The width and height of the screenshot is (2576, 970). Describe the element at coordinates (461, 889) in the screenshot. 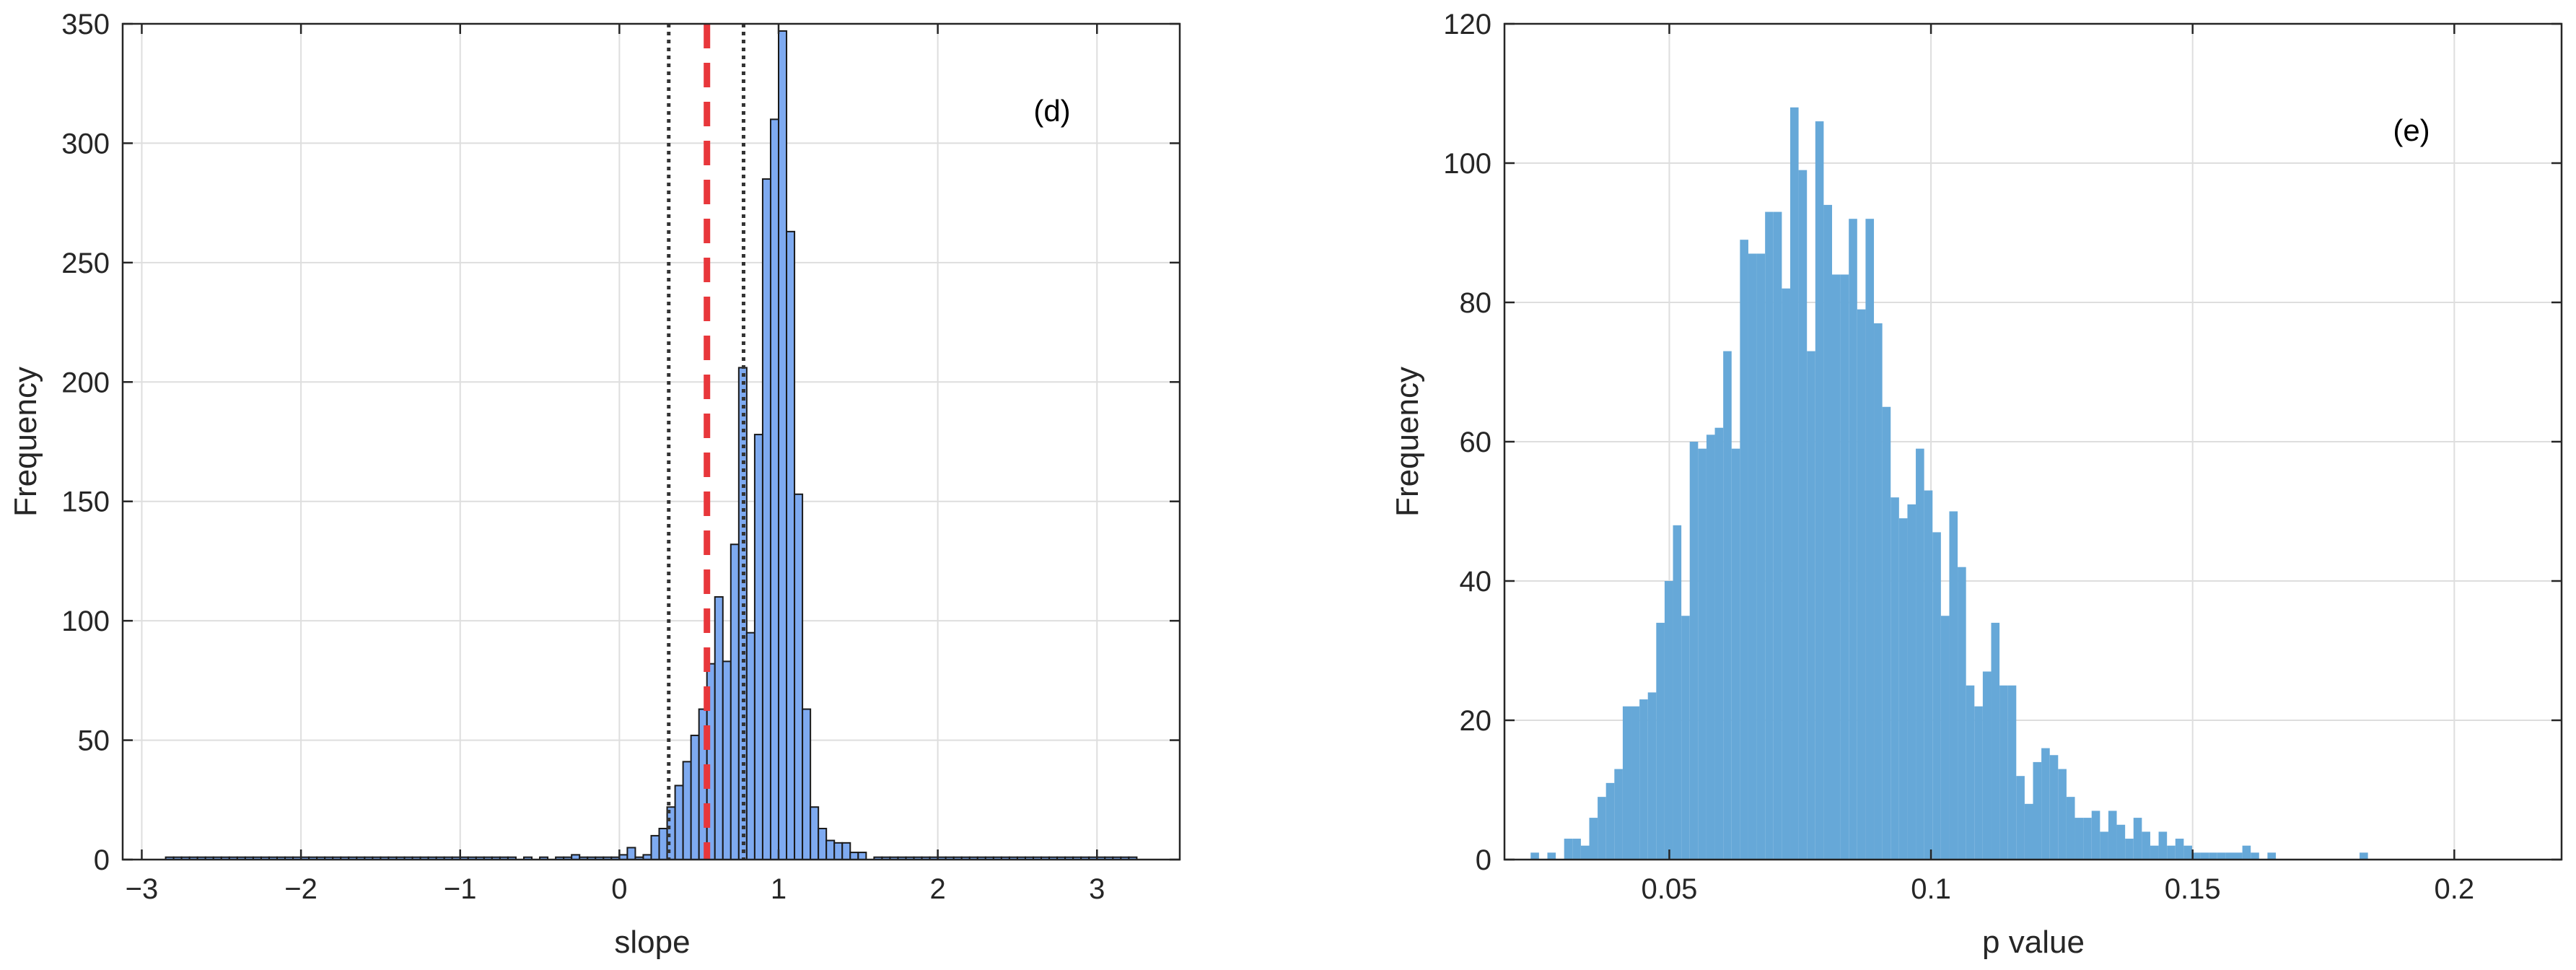

I see `x-tick-label: −1` at that location.